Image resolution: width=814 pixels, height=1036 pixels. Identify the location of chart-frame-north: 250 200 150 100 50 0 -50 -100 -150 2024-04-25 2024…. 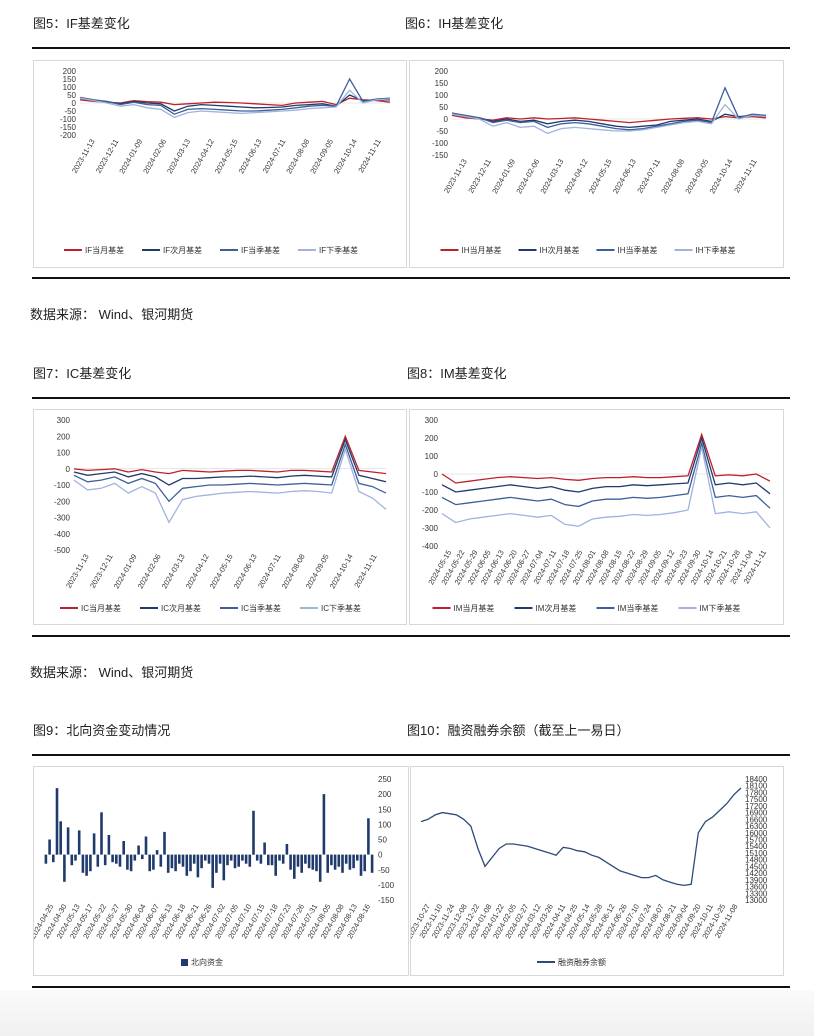
(218, 871).